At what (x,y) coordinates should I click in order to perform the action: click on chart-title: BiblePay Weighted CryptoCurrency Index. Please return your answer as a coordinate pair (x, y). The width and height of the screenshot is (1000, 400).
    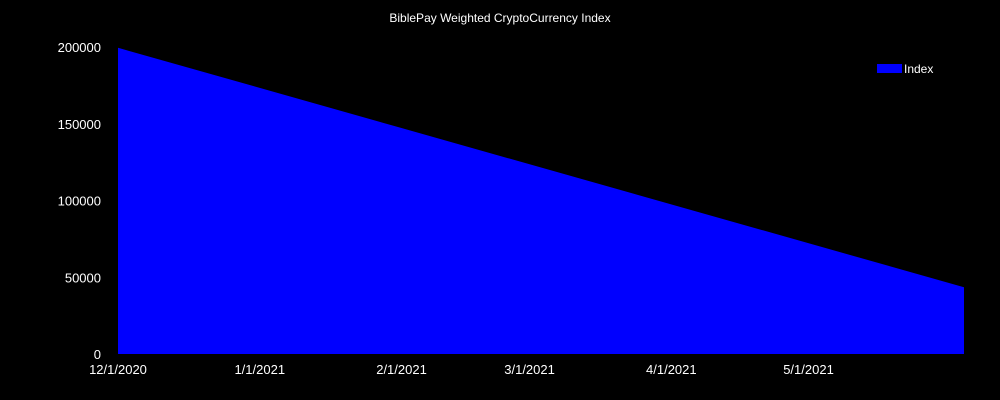
    Looking at the image, I should click on (499, 18).